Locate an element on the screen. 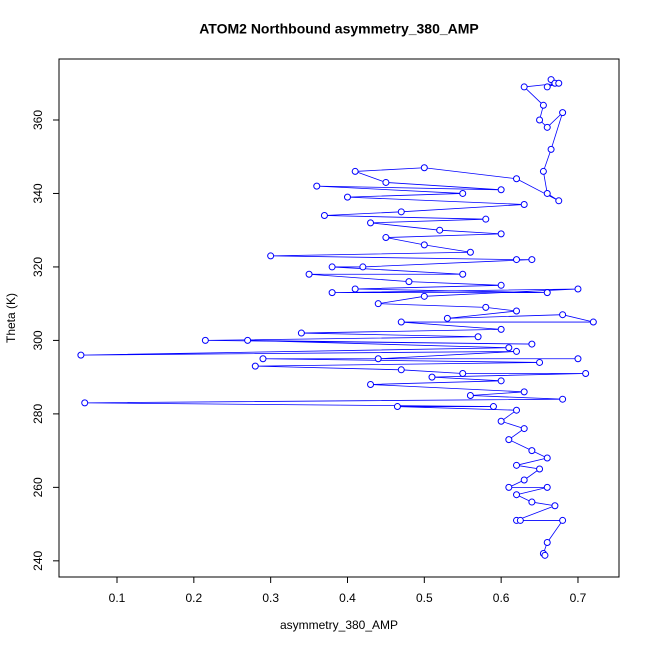 This screenshot has width=650, height=650. x-tick-label: 0.3 is located at coordinates (270, 598).